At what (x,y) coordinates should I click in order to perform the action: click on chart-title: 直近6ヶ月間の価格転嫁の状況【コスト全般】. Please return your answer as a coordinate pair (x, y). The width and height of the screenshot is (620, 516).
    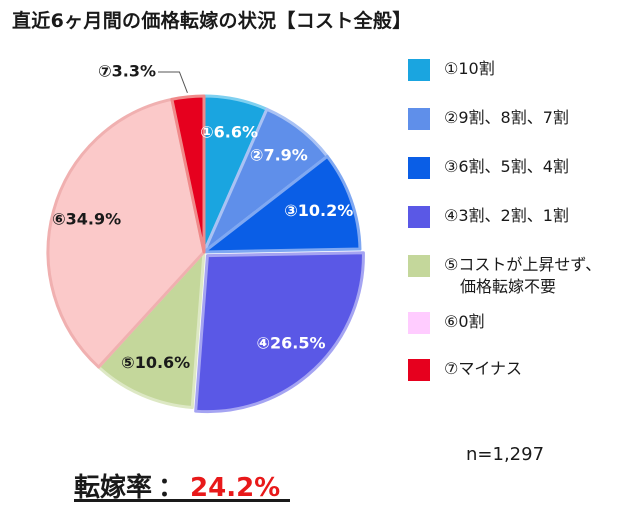
    Looking at the image, I should click on (212, 21).